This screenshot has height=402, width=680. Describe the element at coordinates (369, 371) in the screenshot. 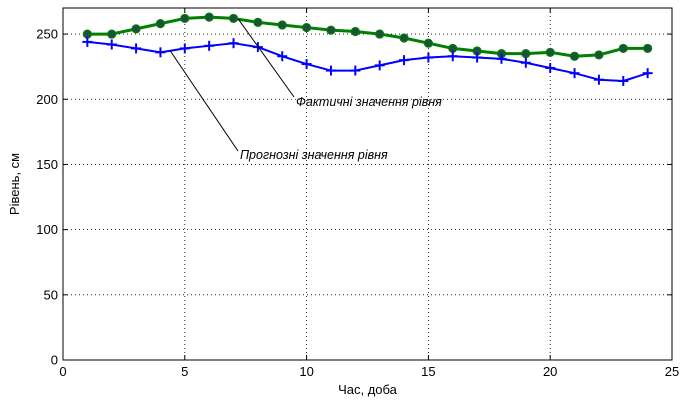

I see `x-tick-labels: 0 5 10 15 20 25` at that location.